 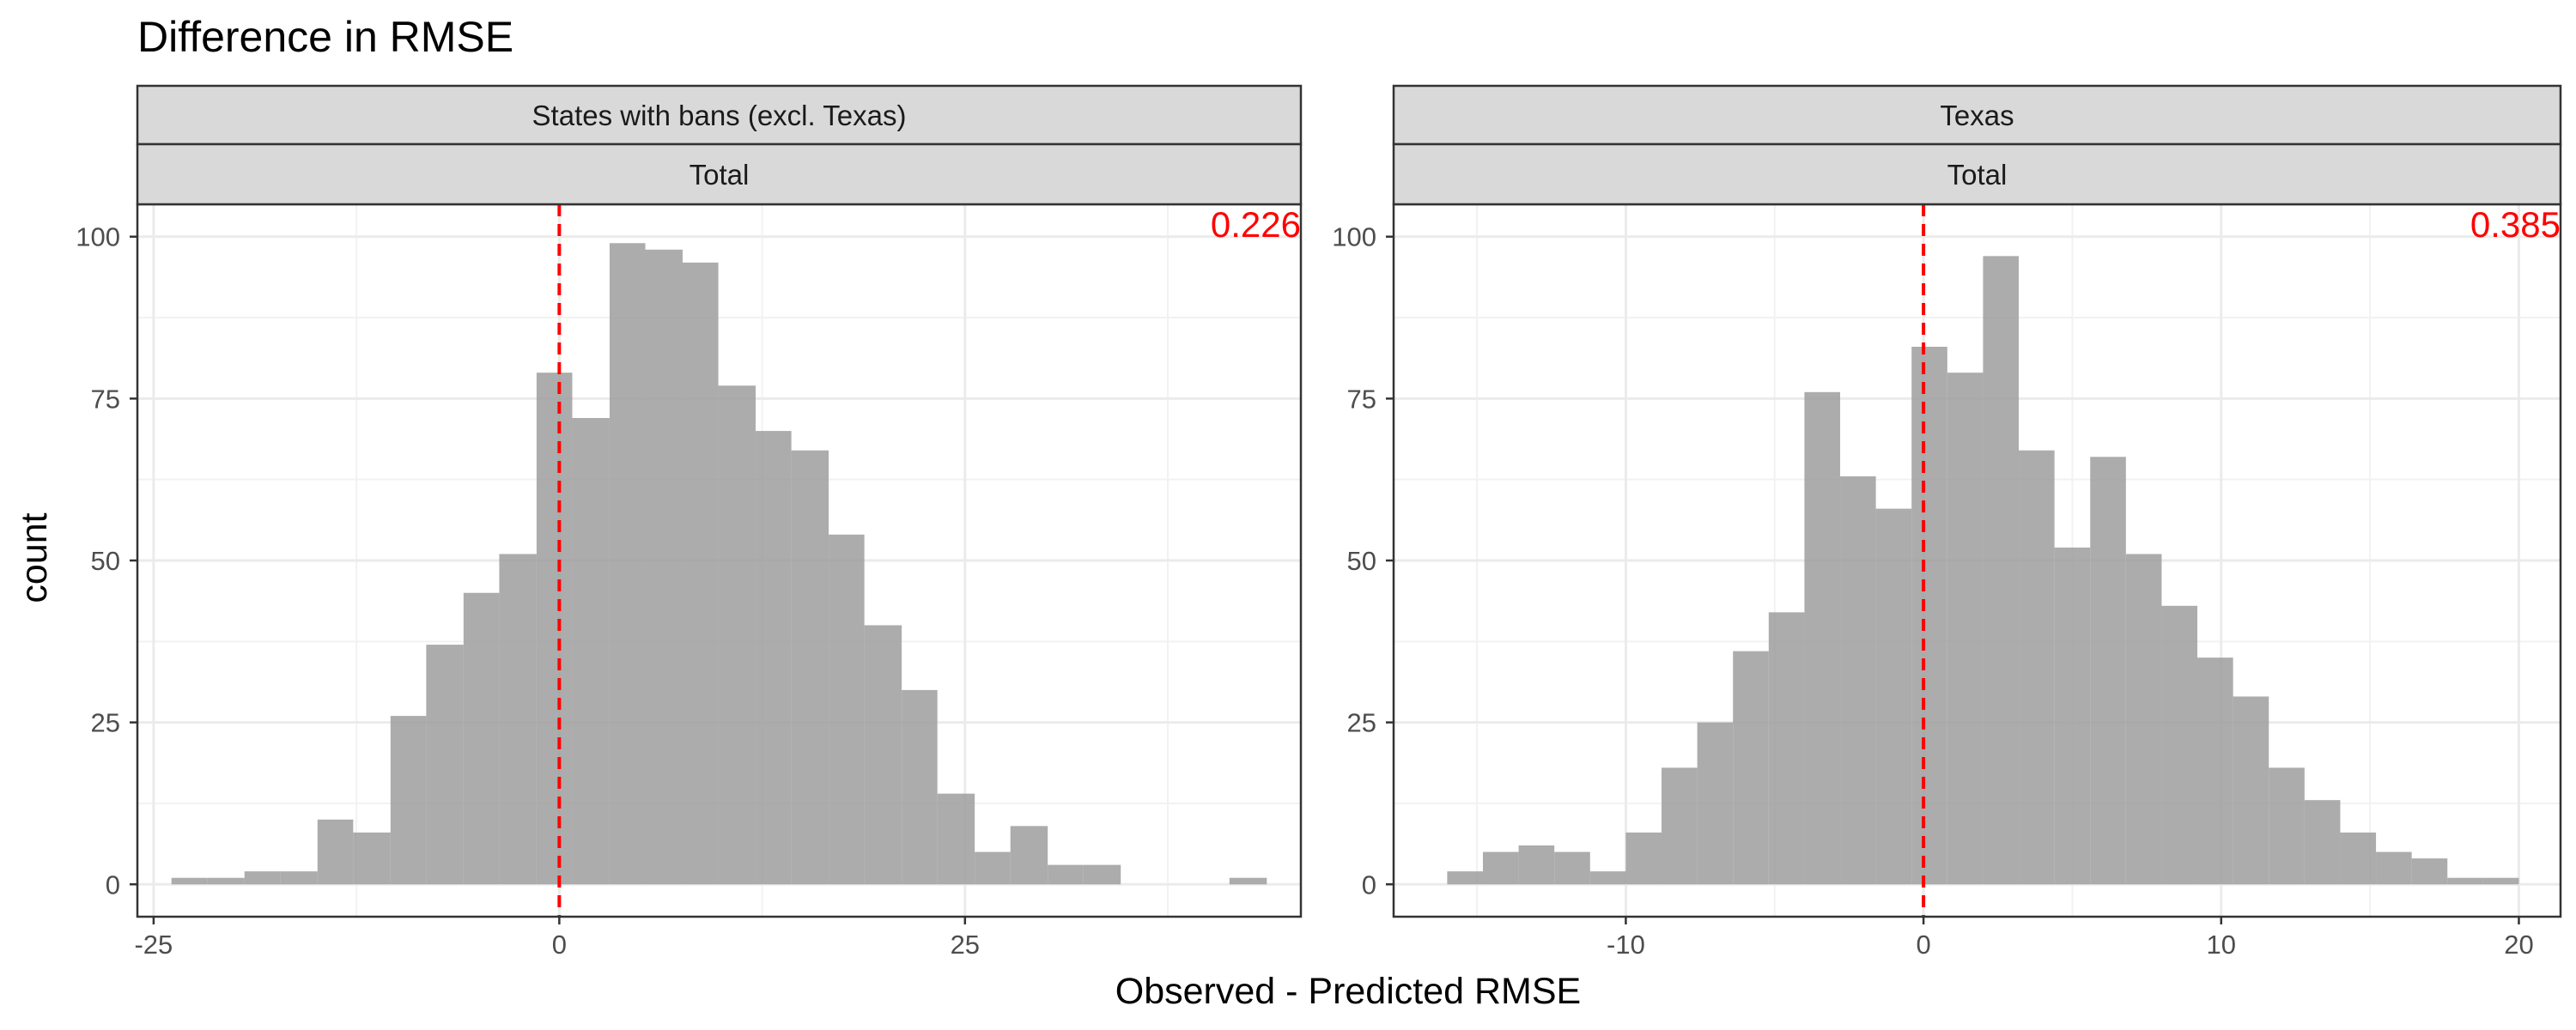 What do you see at coordinates (719, 115) in the screenshot?
I see `strip-label: States with bans (excl. Texas)` at bounding box center [719, 115].